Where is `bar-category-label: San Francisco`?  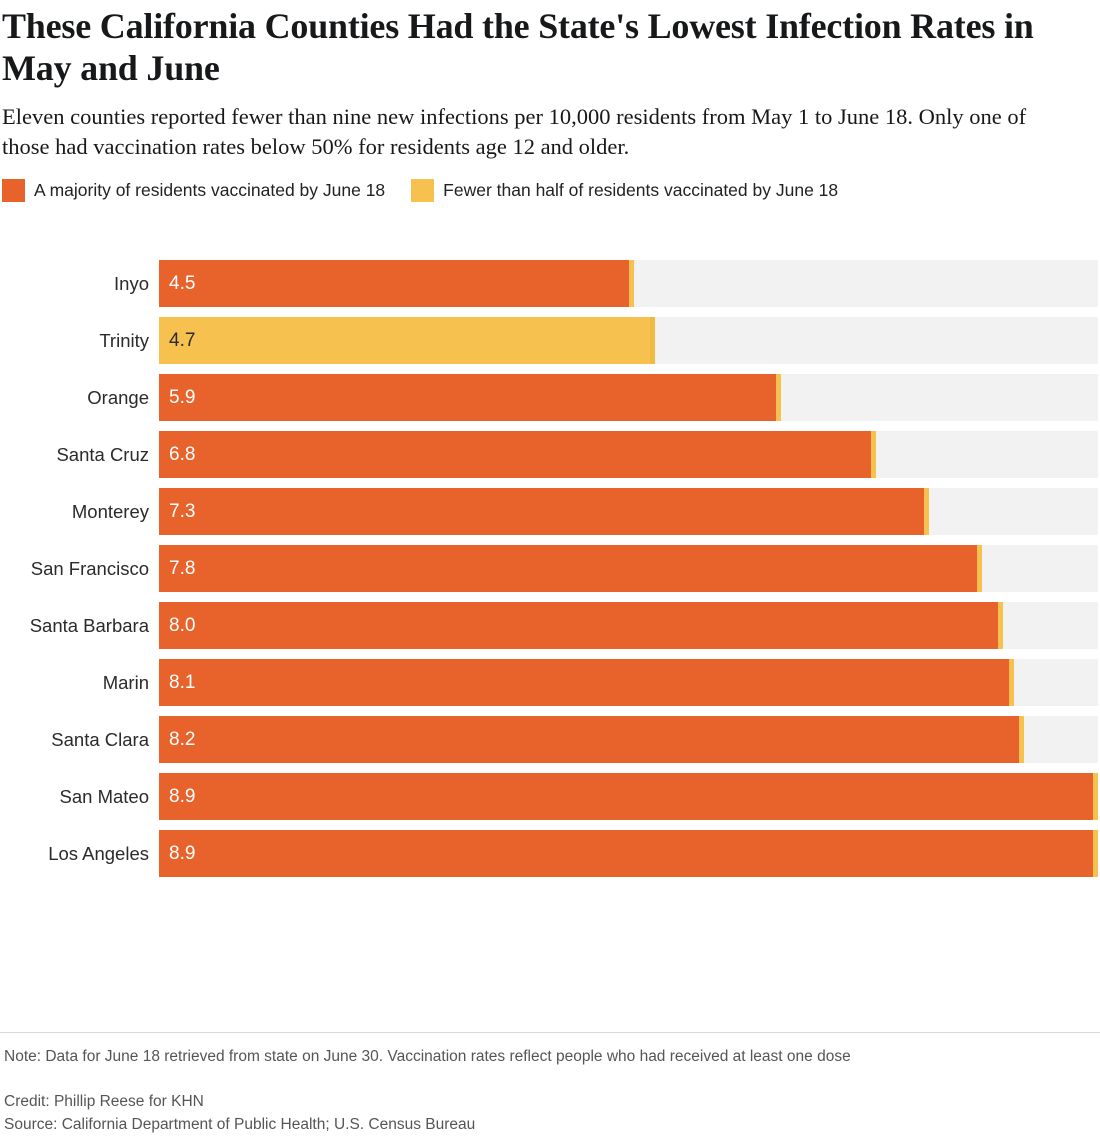 bar-category-label: San Francisco is located at coordinates (89, 568).